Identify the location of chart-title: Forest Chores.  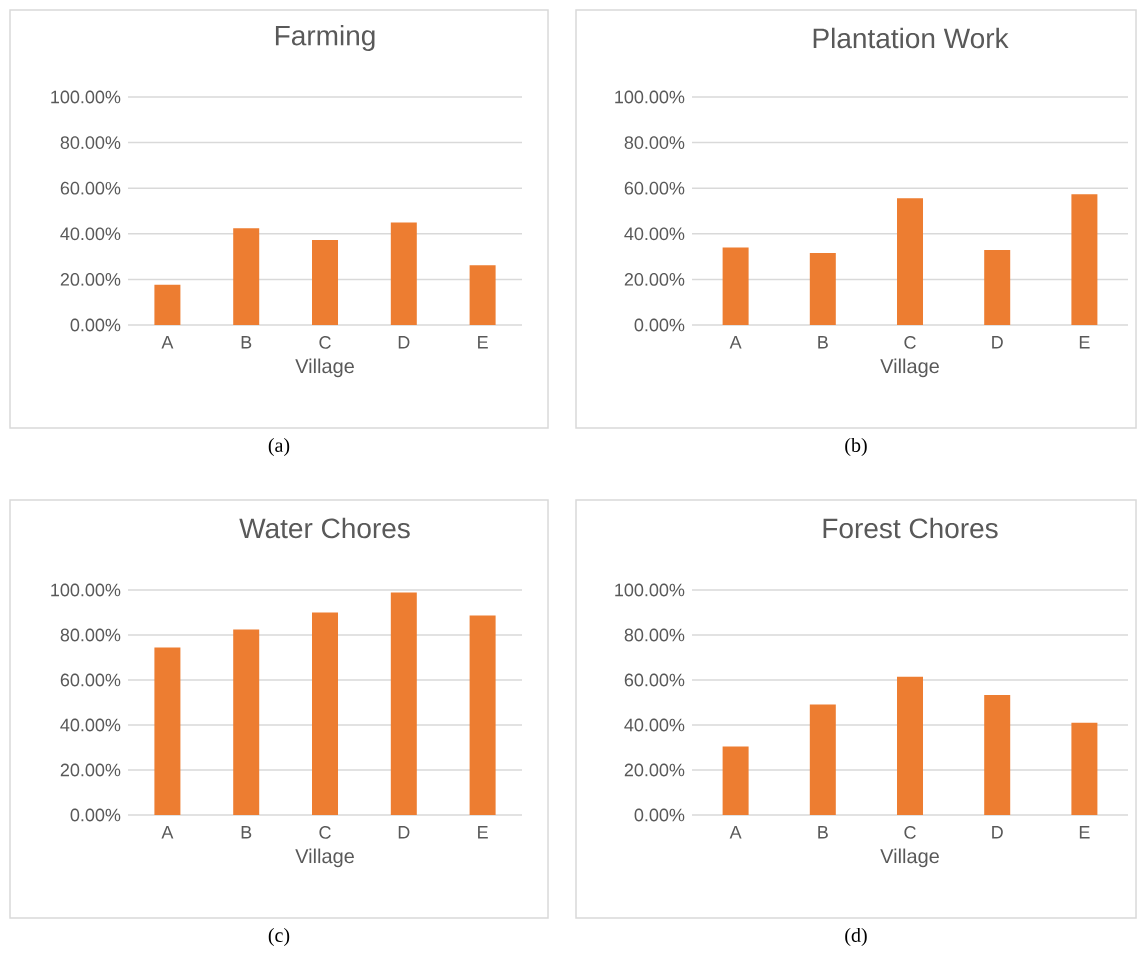
(910, 528).